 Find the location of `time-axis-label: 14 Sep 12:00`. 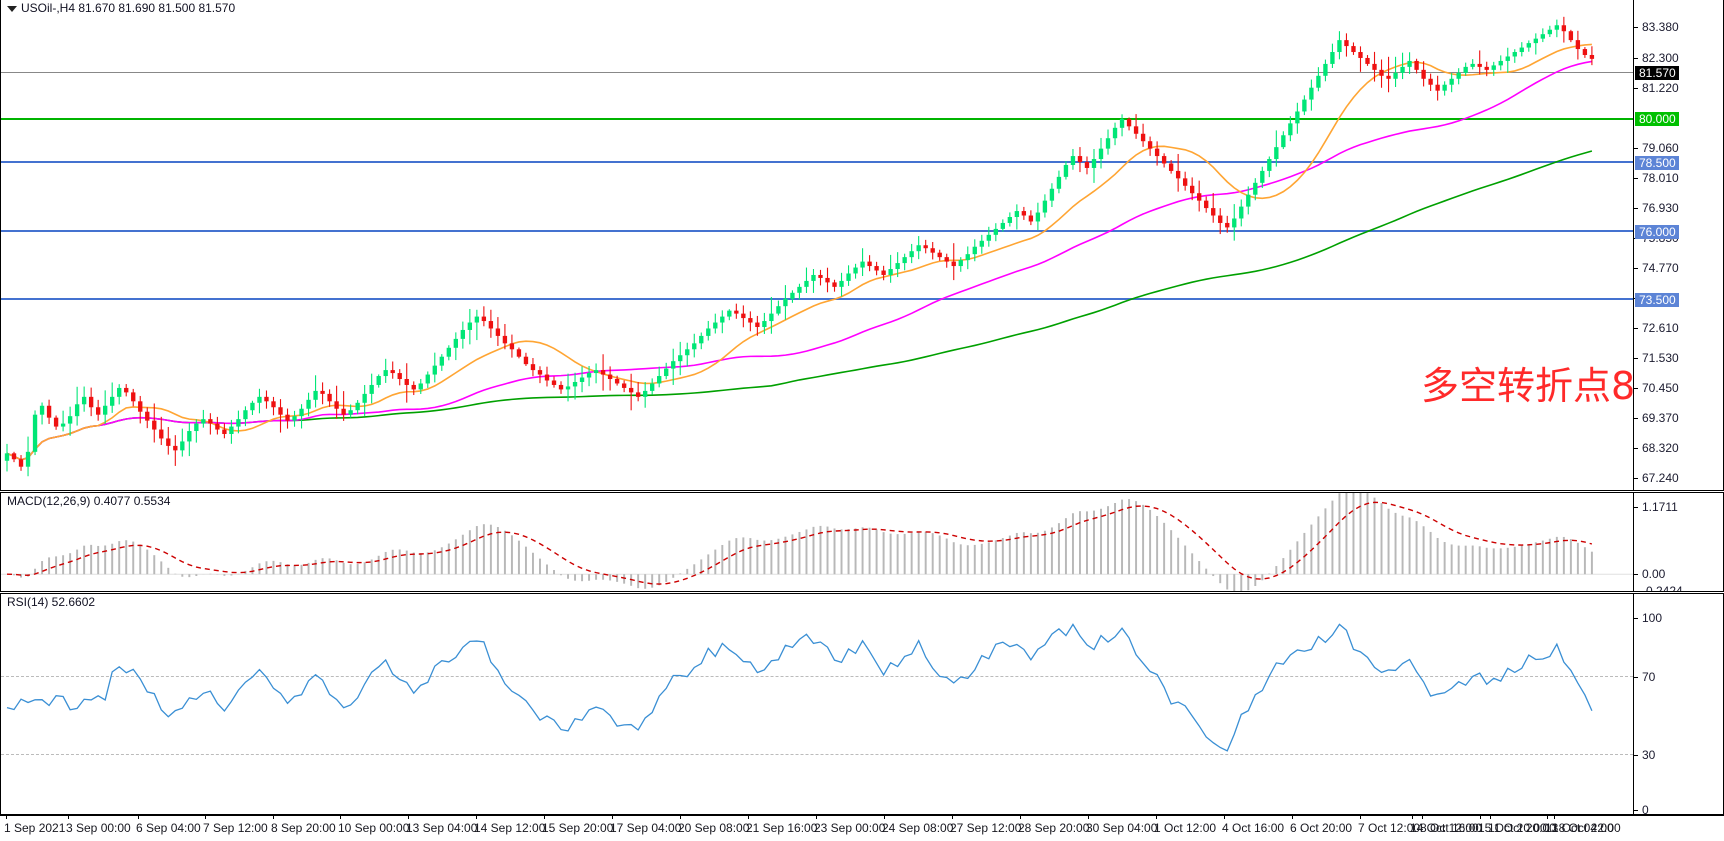

time-axis-label: 14 Sep 12:00 is located at coordinates (510, 828).